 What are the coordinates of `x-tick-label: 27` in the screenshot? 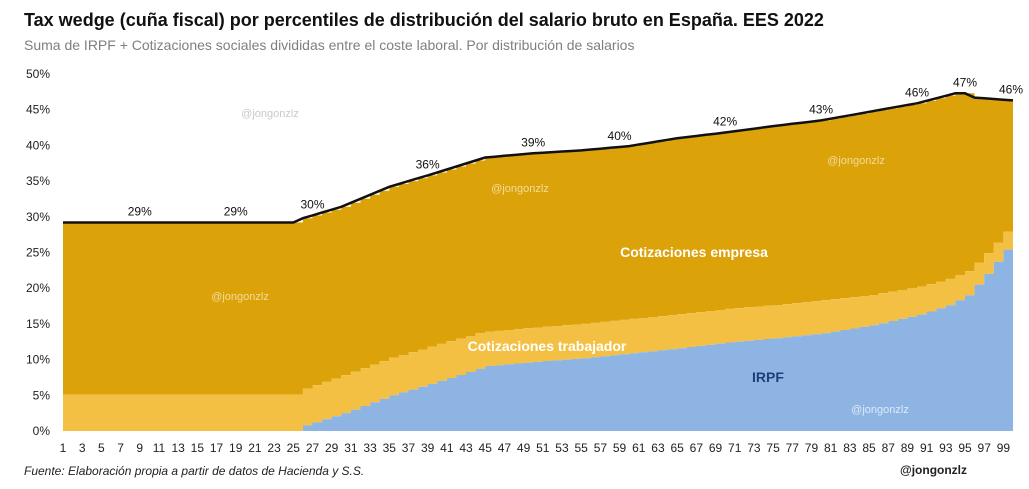 It's located at (313, 448).